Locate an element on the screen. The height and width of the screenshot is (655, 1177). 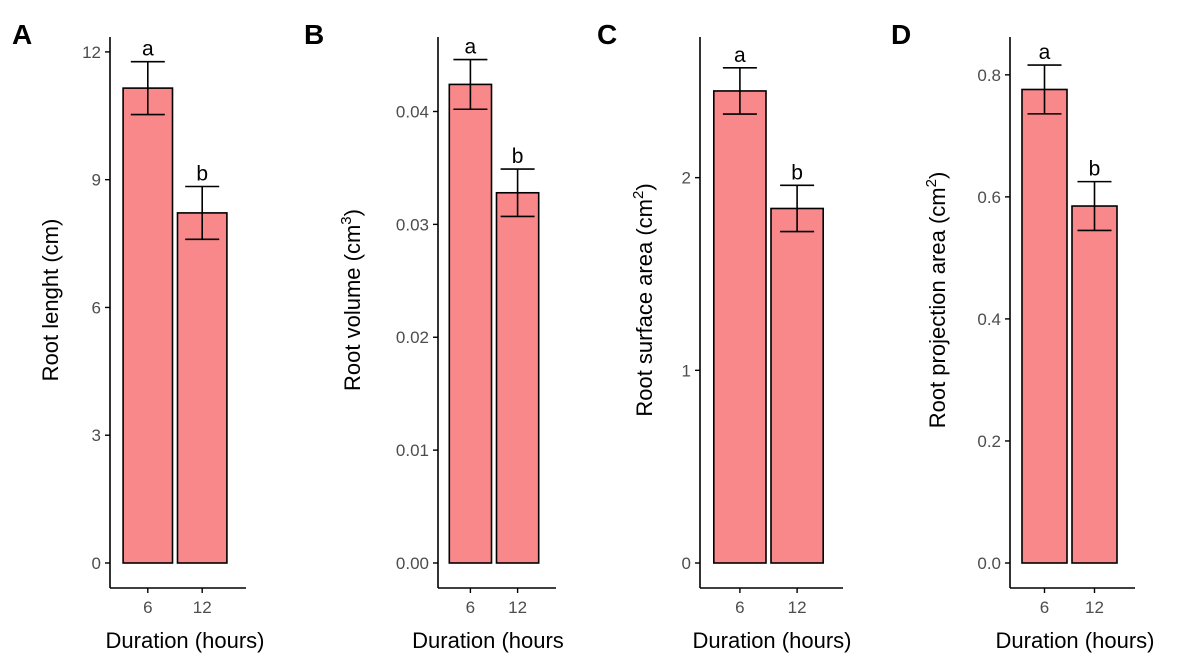
y-tick-label: 2 is located at coordinates (686, 178).